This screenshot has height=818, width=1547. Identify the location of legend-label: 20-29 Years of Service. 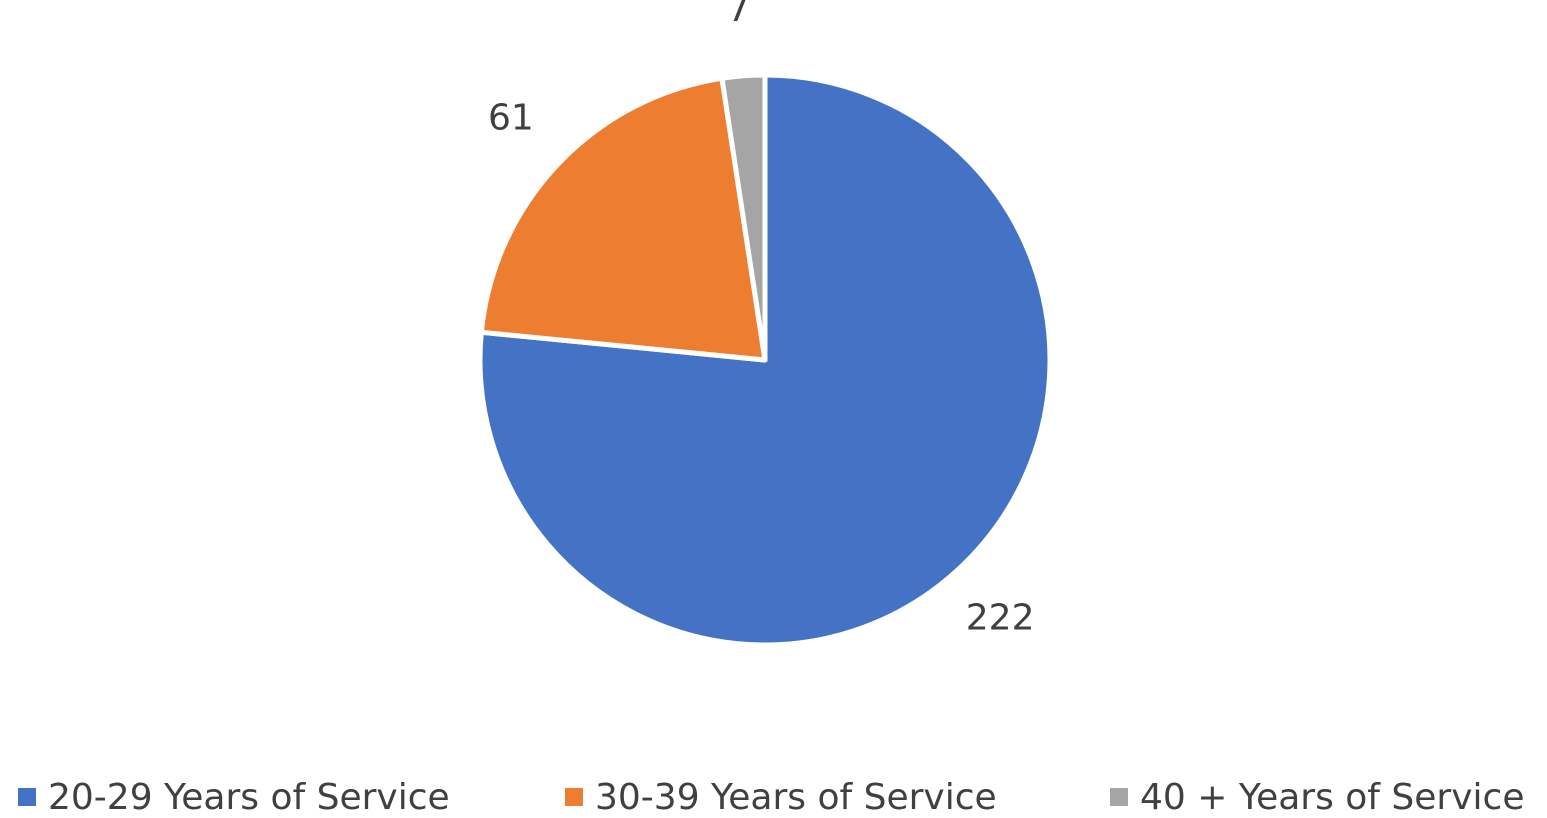
(249, 797).